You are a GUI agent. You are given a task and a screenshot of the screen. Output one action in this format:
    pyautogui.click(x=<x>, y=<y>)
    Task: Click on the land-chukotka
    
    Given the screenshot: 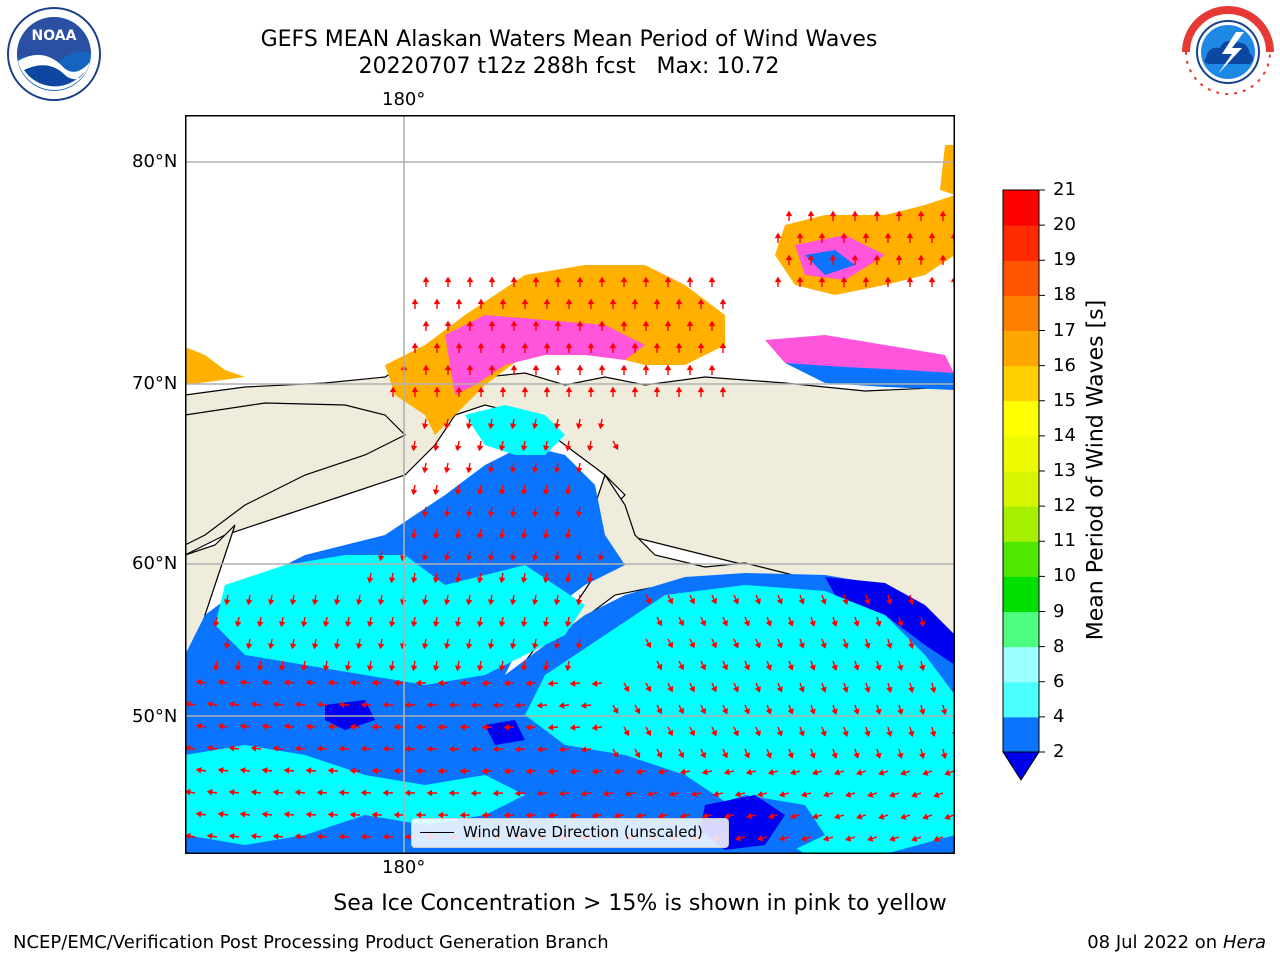 What is the action you would take?
    pyautogui.click(x=296, y=474)
    